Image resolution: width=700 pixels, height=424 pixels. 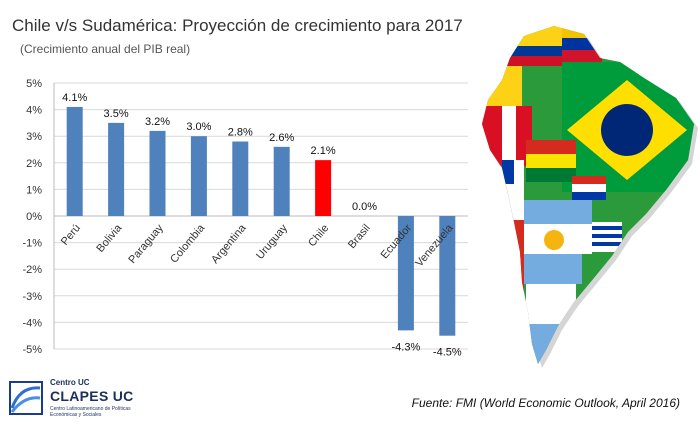 What do you see at coordinates (34, 111) in the screenshot?
I see `y-tick-label: 4%` at bounding box center [34, 111].